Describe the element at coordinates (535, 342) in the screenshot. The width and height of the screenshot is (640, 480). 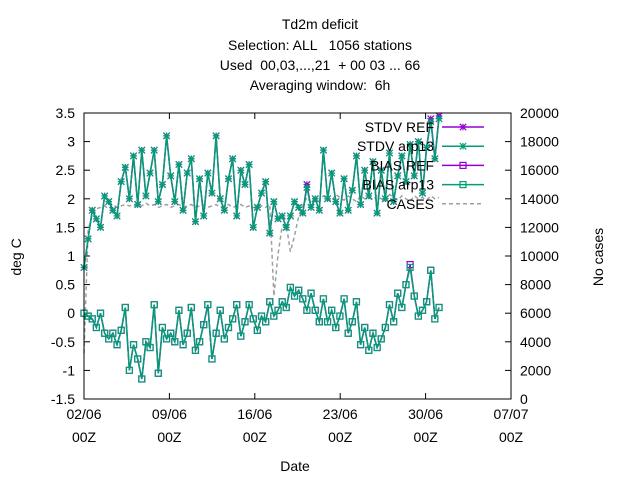
I see `y2-tick-label: 4000` at that location.